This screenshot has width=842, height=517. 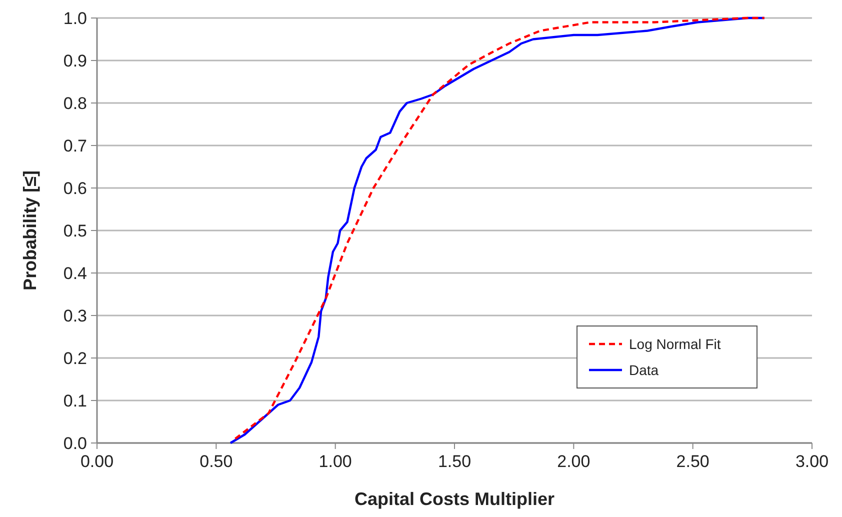 What do you see at coordinates (216, 461) in the screenshot?
I see `x-tick-label: 0.50` at bounding box center [216, 461].